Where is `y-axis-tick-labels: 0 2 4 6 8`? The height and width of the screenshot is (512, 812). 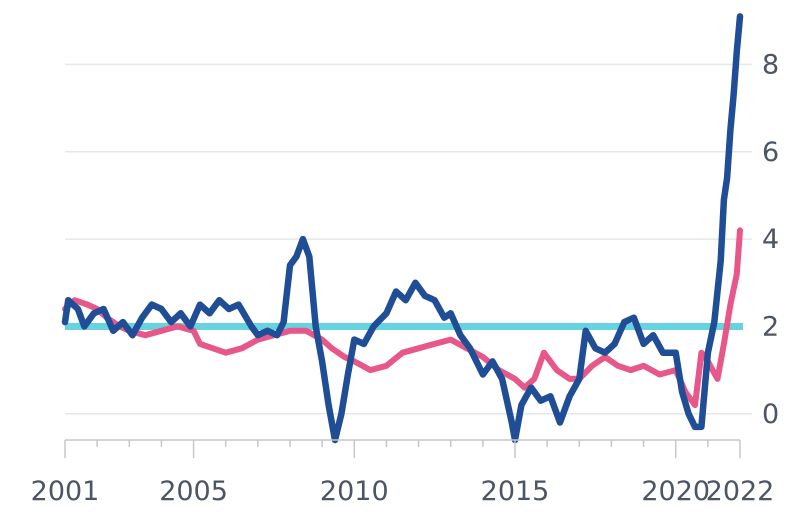 y-axis-tick-labels: 0 2 4 6 8 is located at coordinates (770, 239).